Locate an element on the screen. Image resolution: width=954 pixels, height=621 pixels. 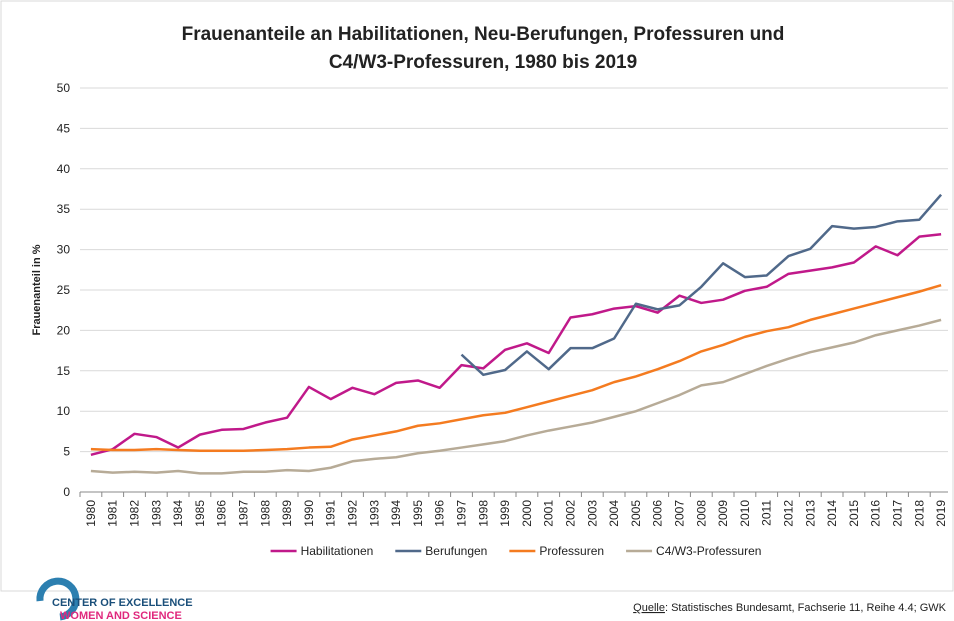
x-tick-label: 1992 is located at coordinates (353, 513).